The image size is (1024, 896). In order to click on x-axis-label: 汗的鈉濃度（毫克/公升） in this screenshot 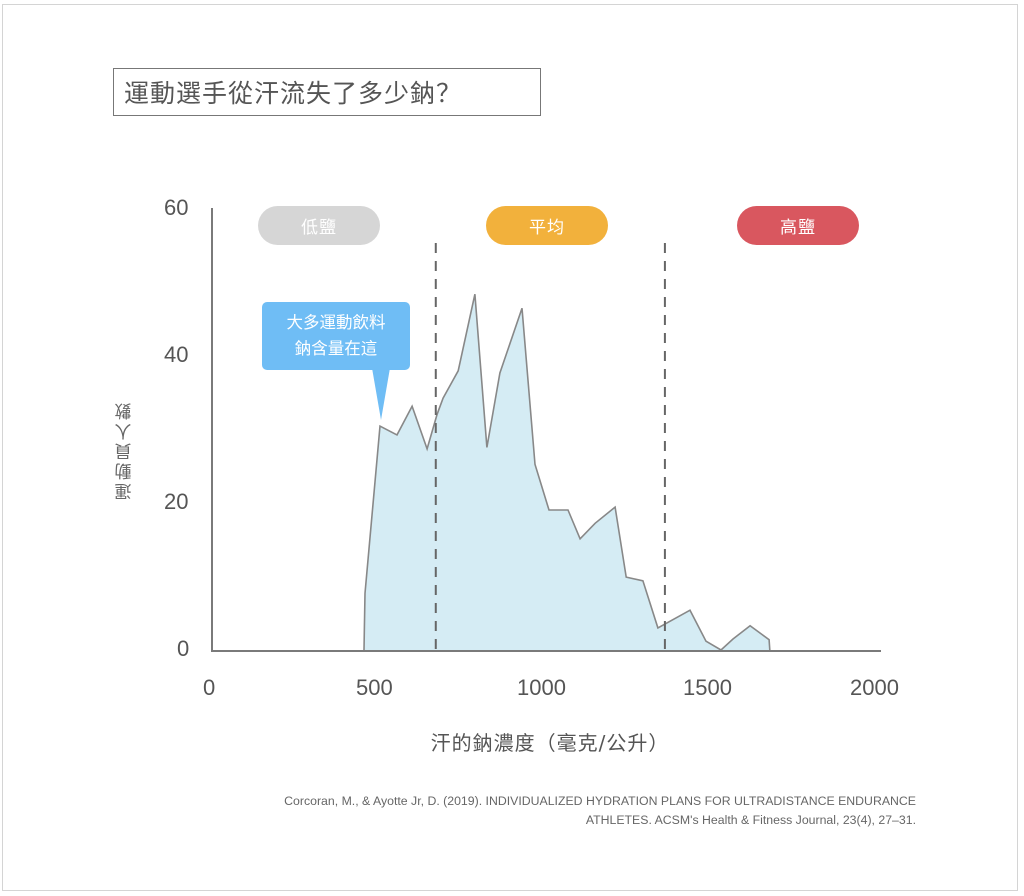, I will do `click(550, 743)`.